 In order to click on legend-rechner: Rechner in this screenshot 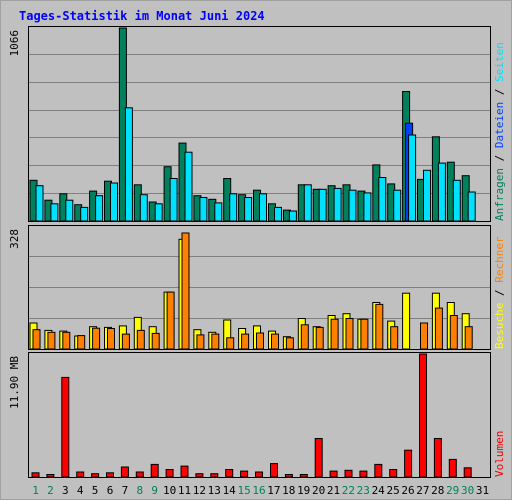, I will do `click(499, 259)`.